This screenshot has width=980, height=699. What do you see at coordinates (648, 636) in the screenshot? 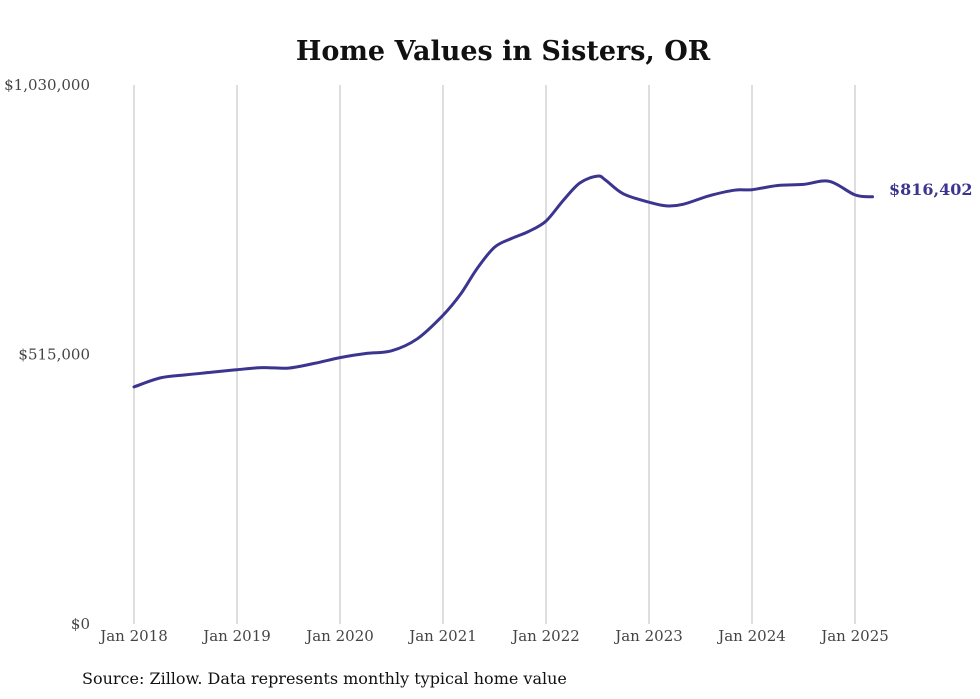
I see `x-tick-label: Jan 2023` at bounding box center [648, 636].